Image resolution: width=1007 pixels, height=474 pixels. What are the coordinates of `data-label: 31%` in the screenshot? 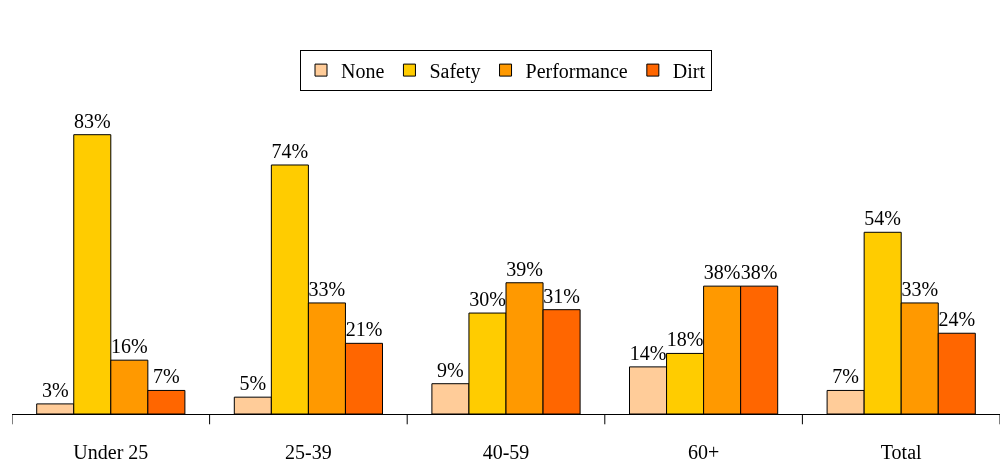 It's located at (561, 295).